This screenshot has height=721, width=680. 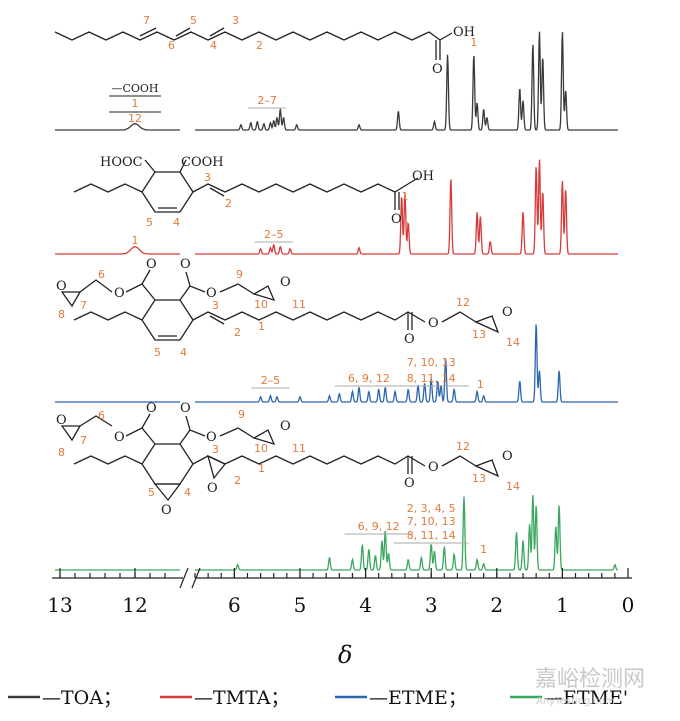 What do you see at coordinates (193, 20) in the screenshot?
I see `toa-num-5: 5` at bounding box center [193, 20].